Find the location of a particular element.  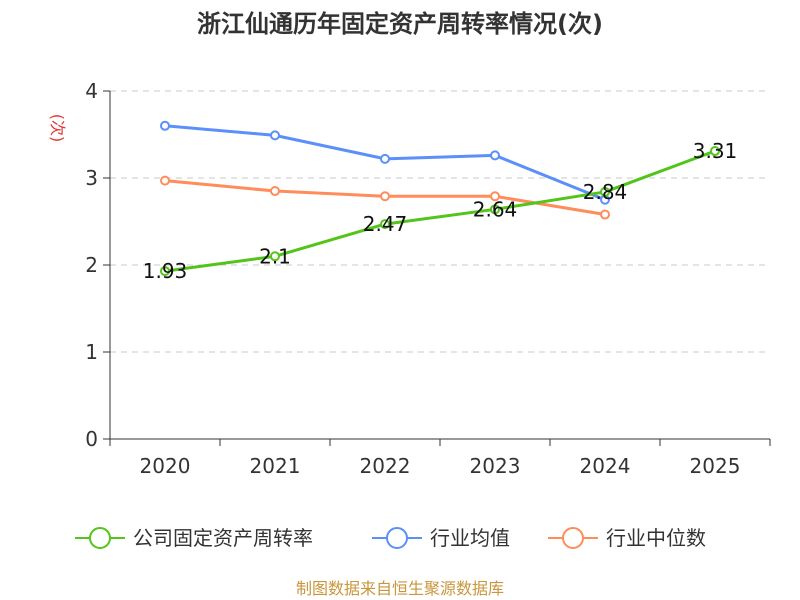

source-note: 制图数据来自恒生聚源数据库 is located at coordinates (400, 588).